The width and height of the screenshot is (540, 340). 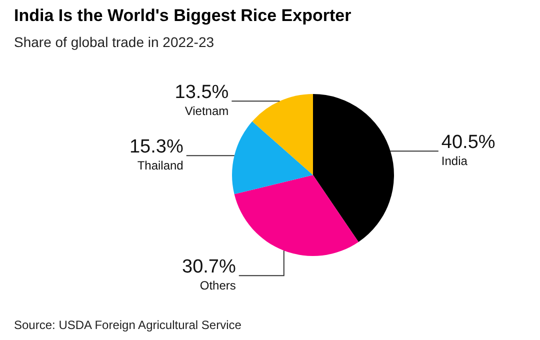 I want to click on source-note: Source: USDA Foreign Agricultural Service, so click(x=128, y=325).